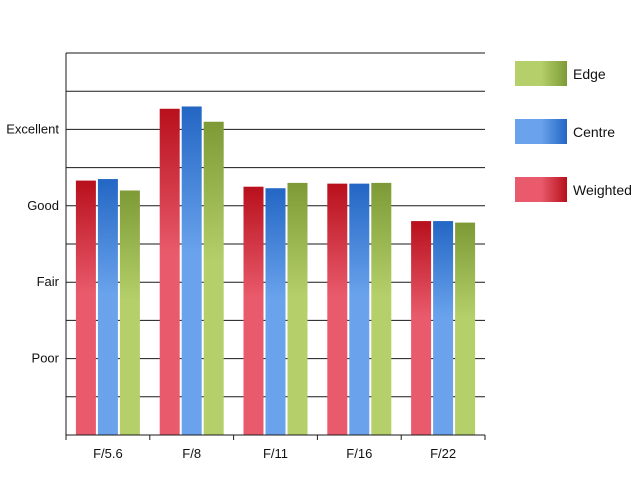  I want to click on x-tick-labels: F/5.6 F/8 F/11 F/16 F/22, so click(274, 453).